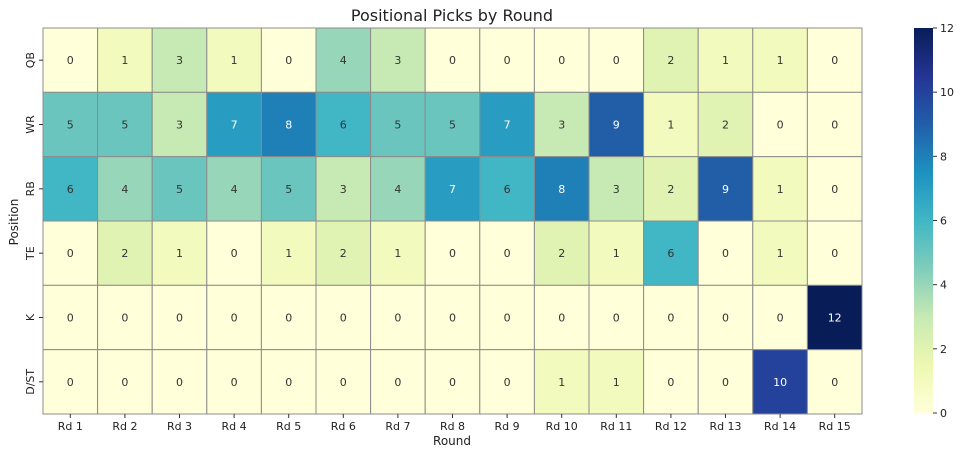 This screenshot has width=960, height=456. What do you see at coordinates (70, 426) in the screenshot?
I see `x-tick-label: Rd 1` at bounding box center [70, 426].